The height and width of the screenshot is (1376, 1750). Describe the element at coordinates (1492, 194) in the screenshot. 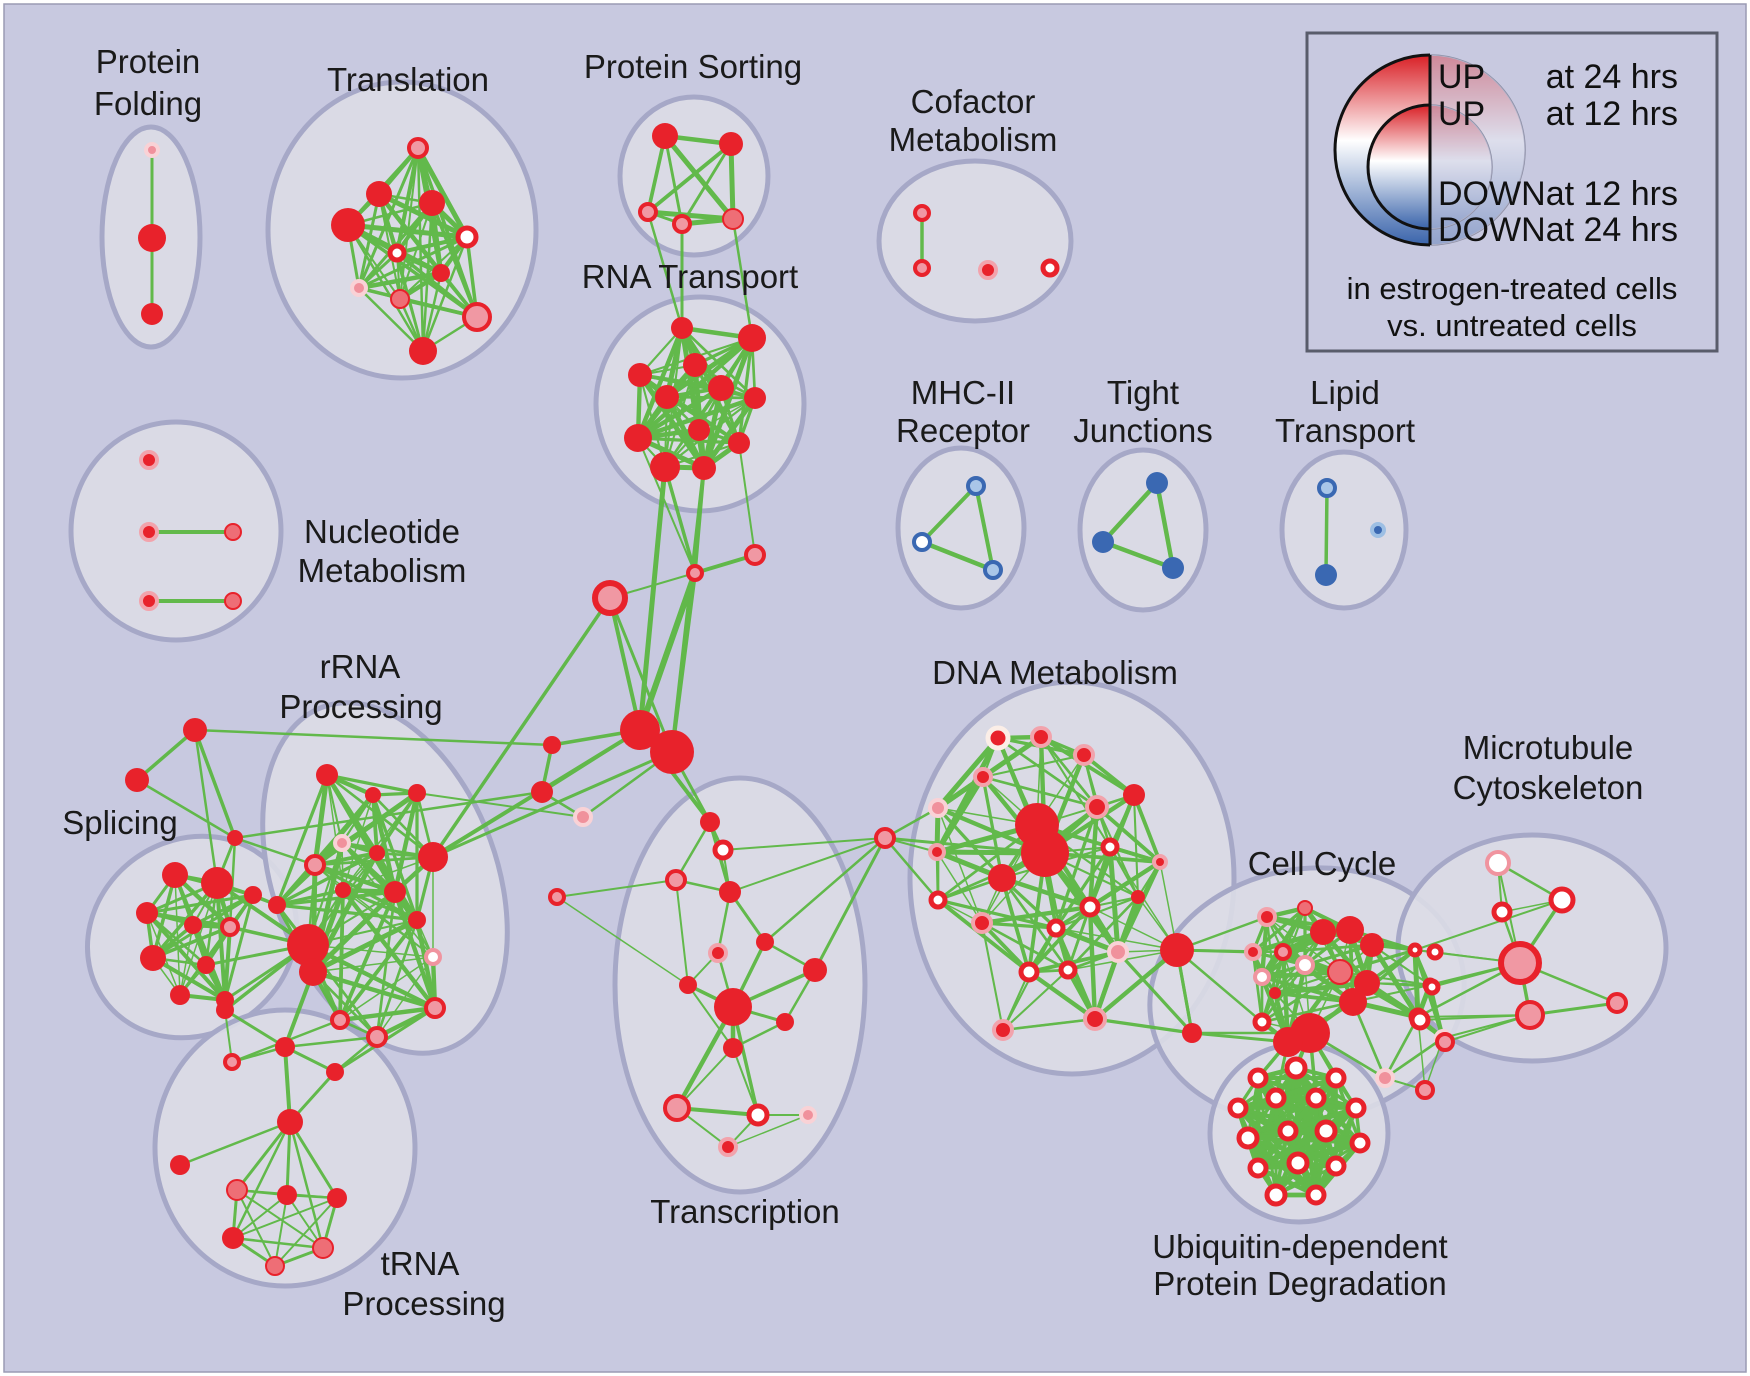

I see `legend-direction-2: DOWN` at that location.